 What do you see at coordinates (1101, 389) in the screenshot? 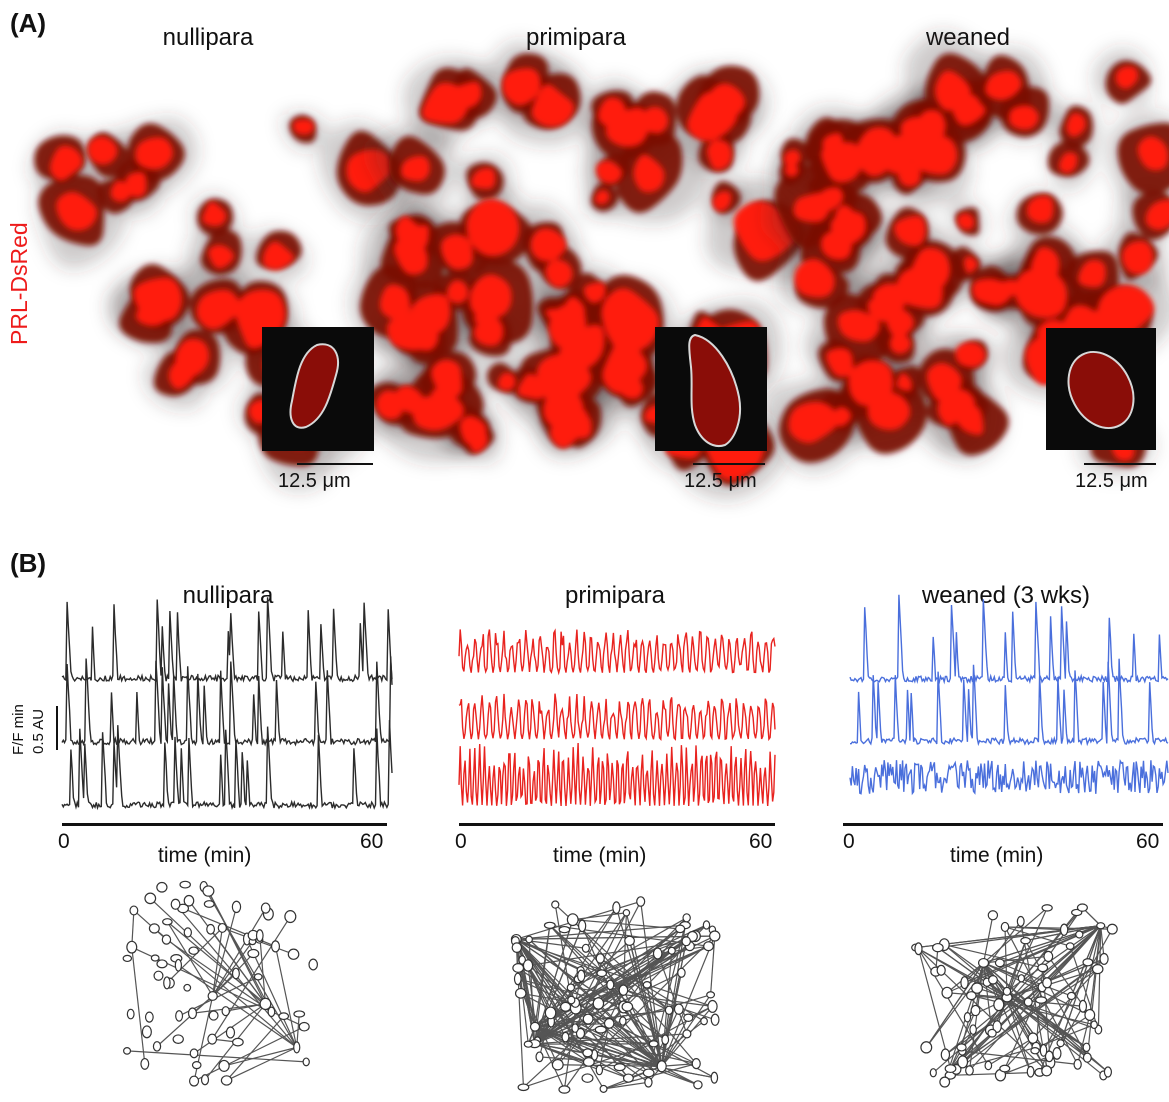
I see `inset-cell-weaned` at bounding box center [1101, 389].